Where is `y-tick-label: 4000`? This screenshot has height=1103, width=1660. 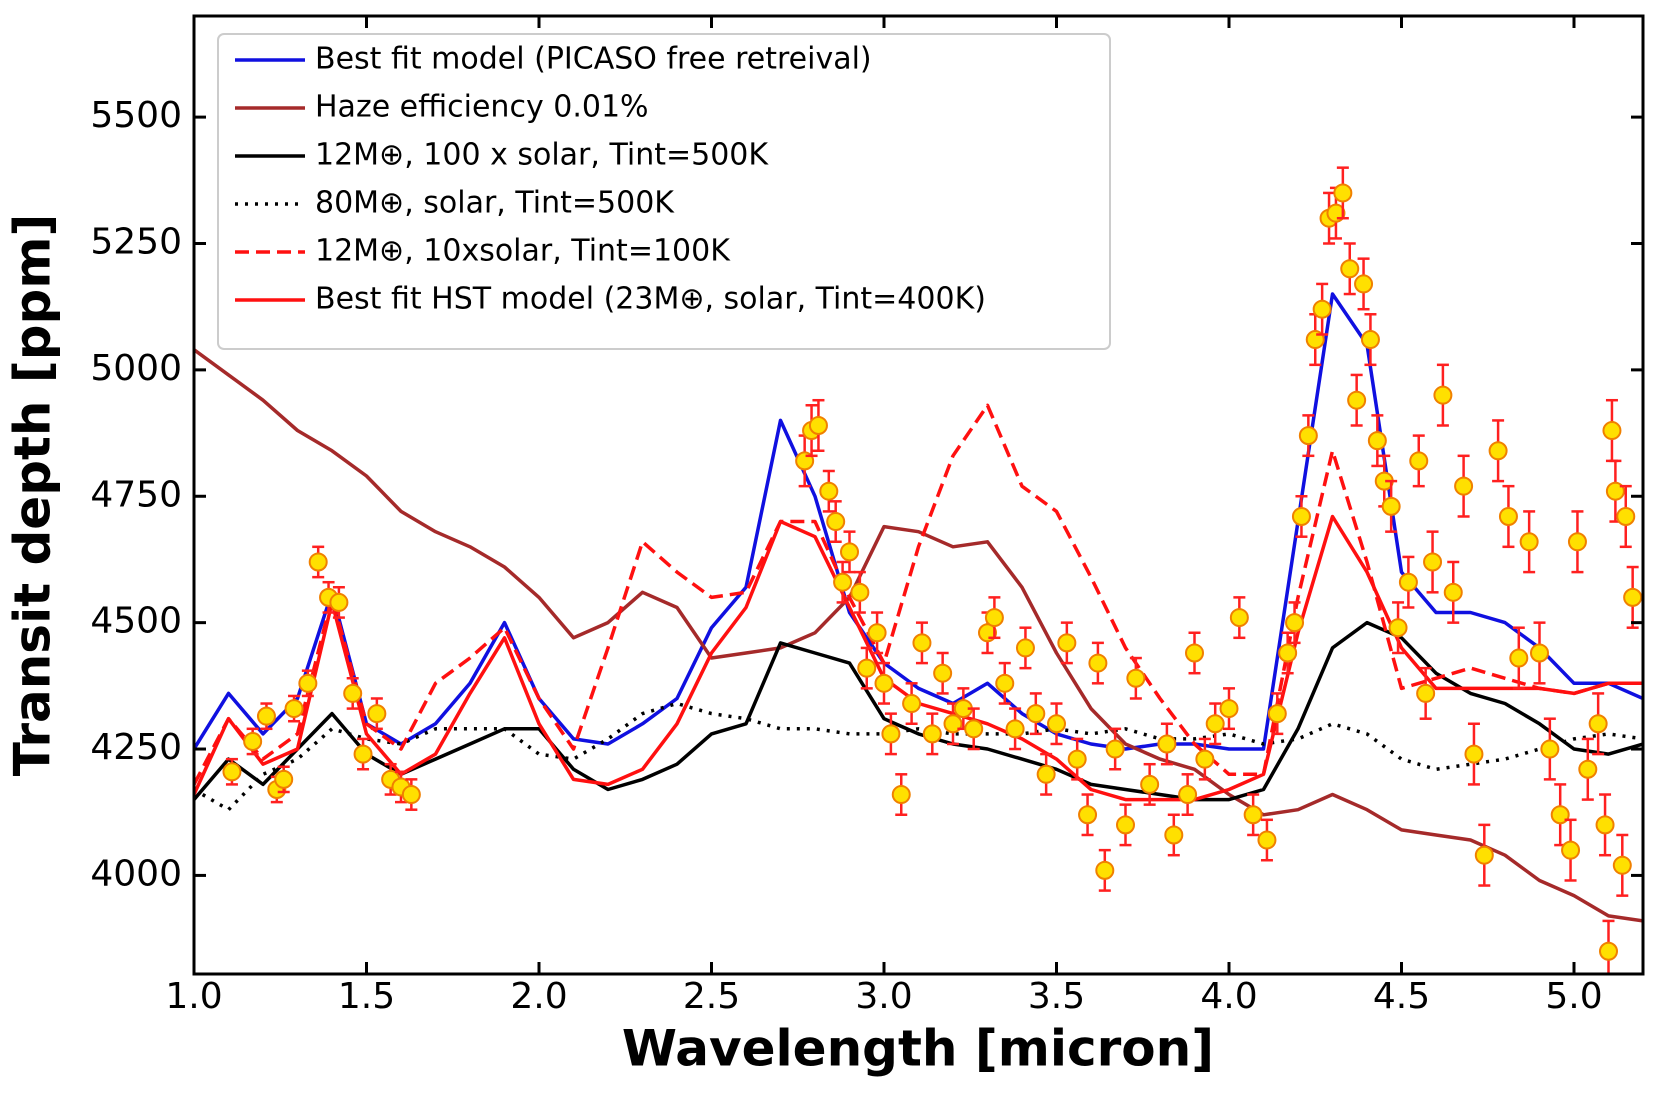
y-tick-label: 4000 is located at coordinates (136, 873).